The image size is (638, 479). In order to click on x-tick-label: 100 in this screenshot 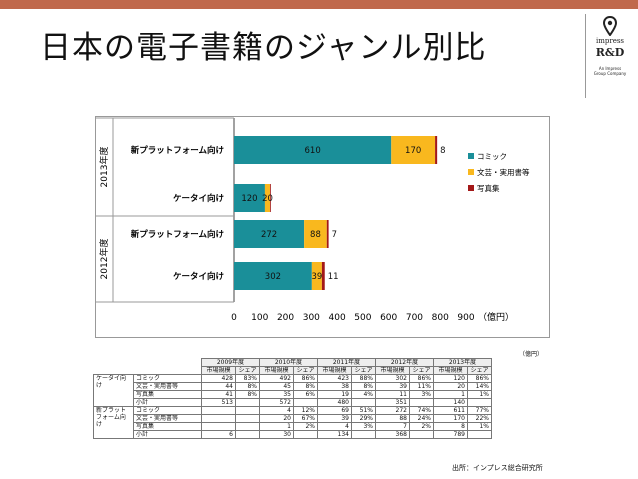, I will do `click(259, 318)`.